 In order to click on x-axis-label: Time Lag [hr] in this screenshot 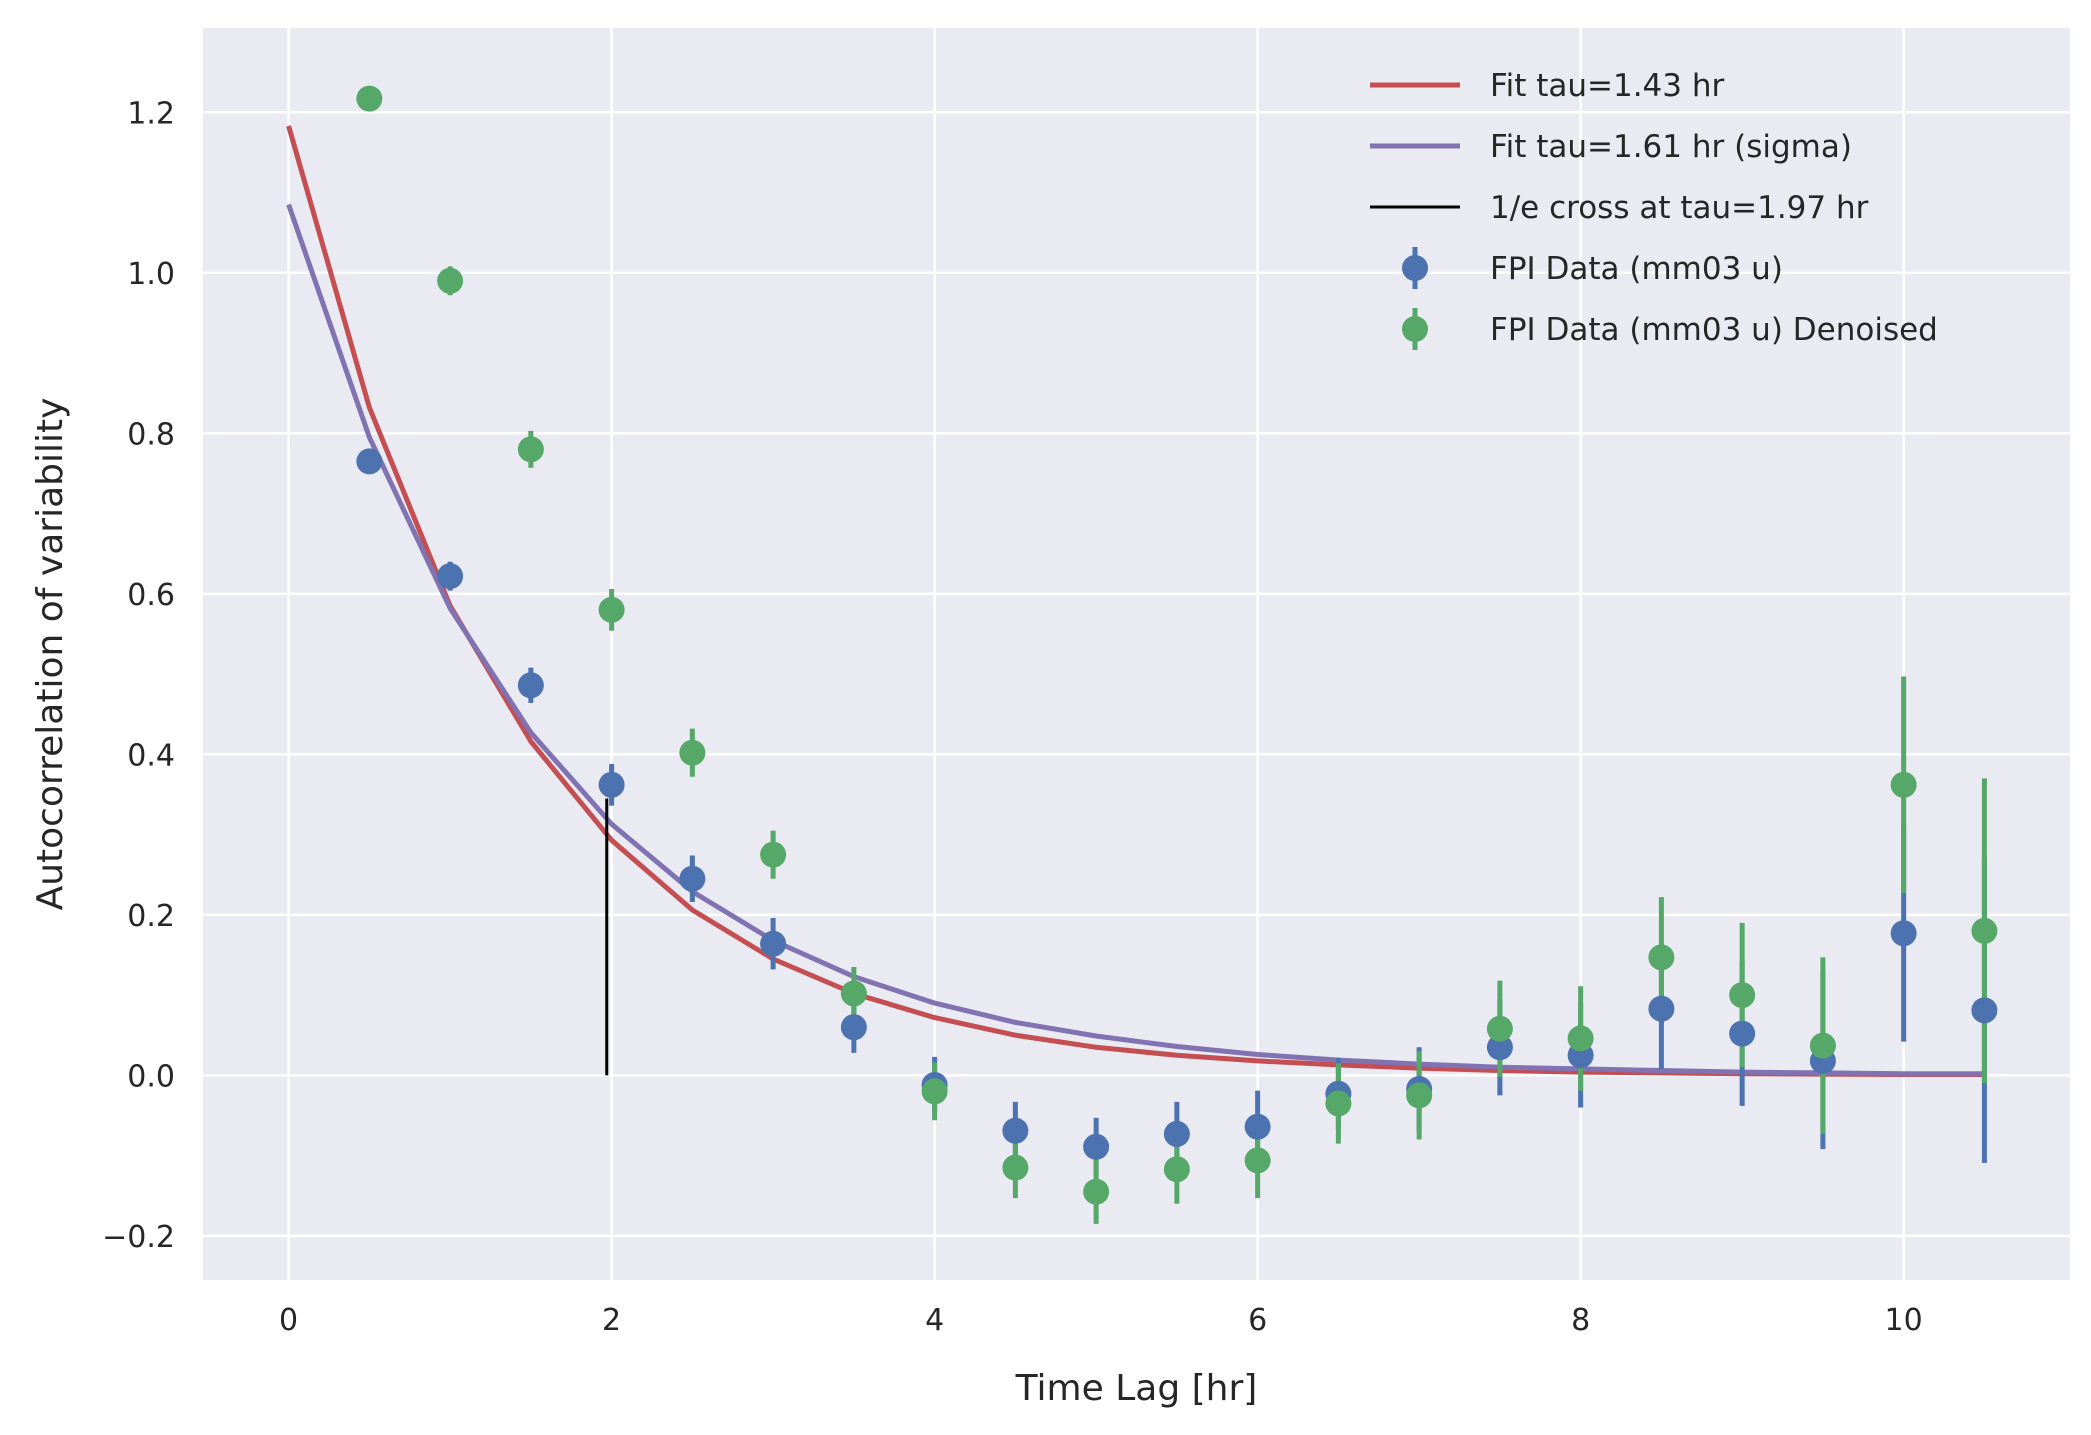, I will do `click(1136, 1388)`.